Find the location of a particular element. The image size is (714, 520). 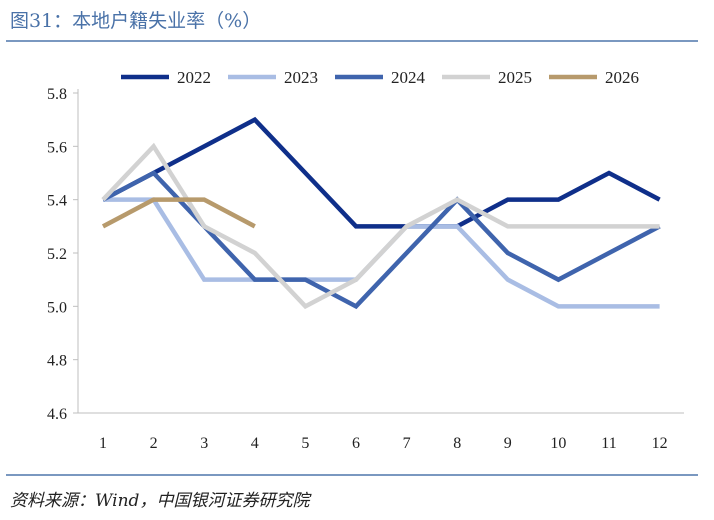

x-tick-label: 10 is located at coordinates (558, 443).